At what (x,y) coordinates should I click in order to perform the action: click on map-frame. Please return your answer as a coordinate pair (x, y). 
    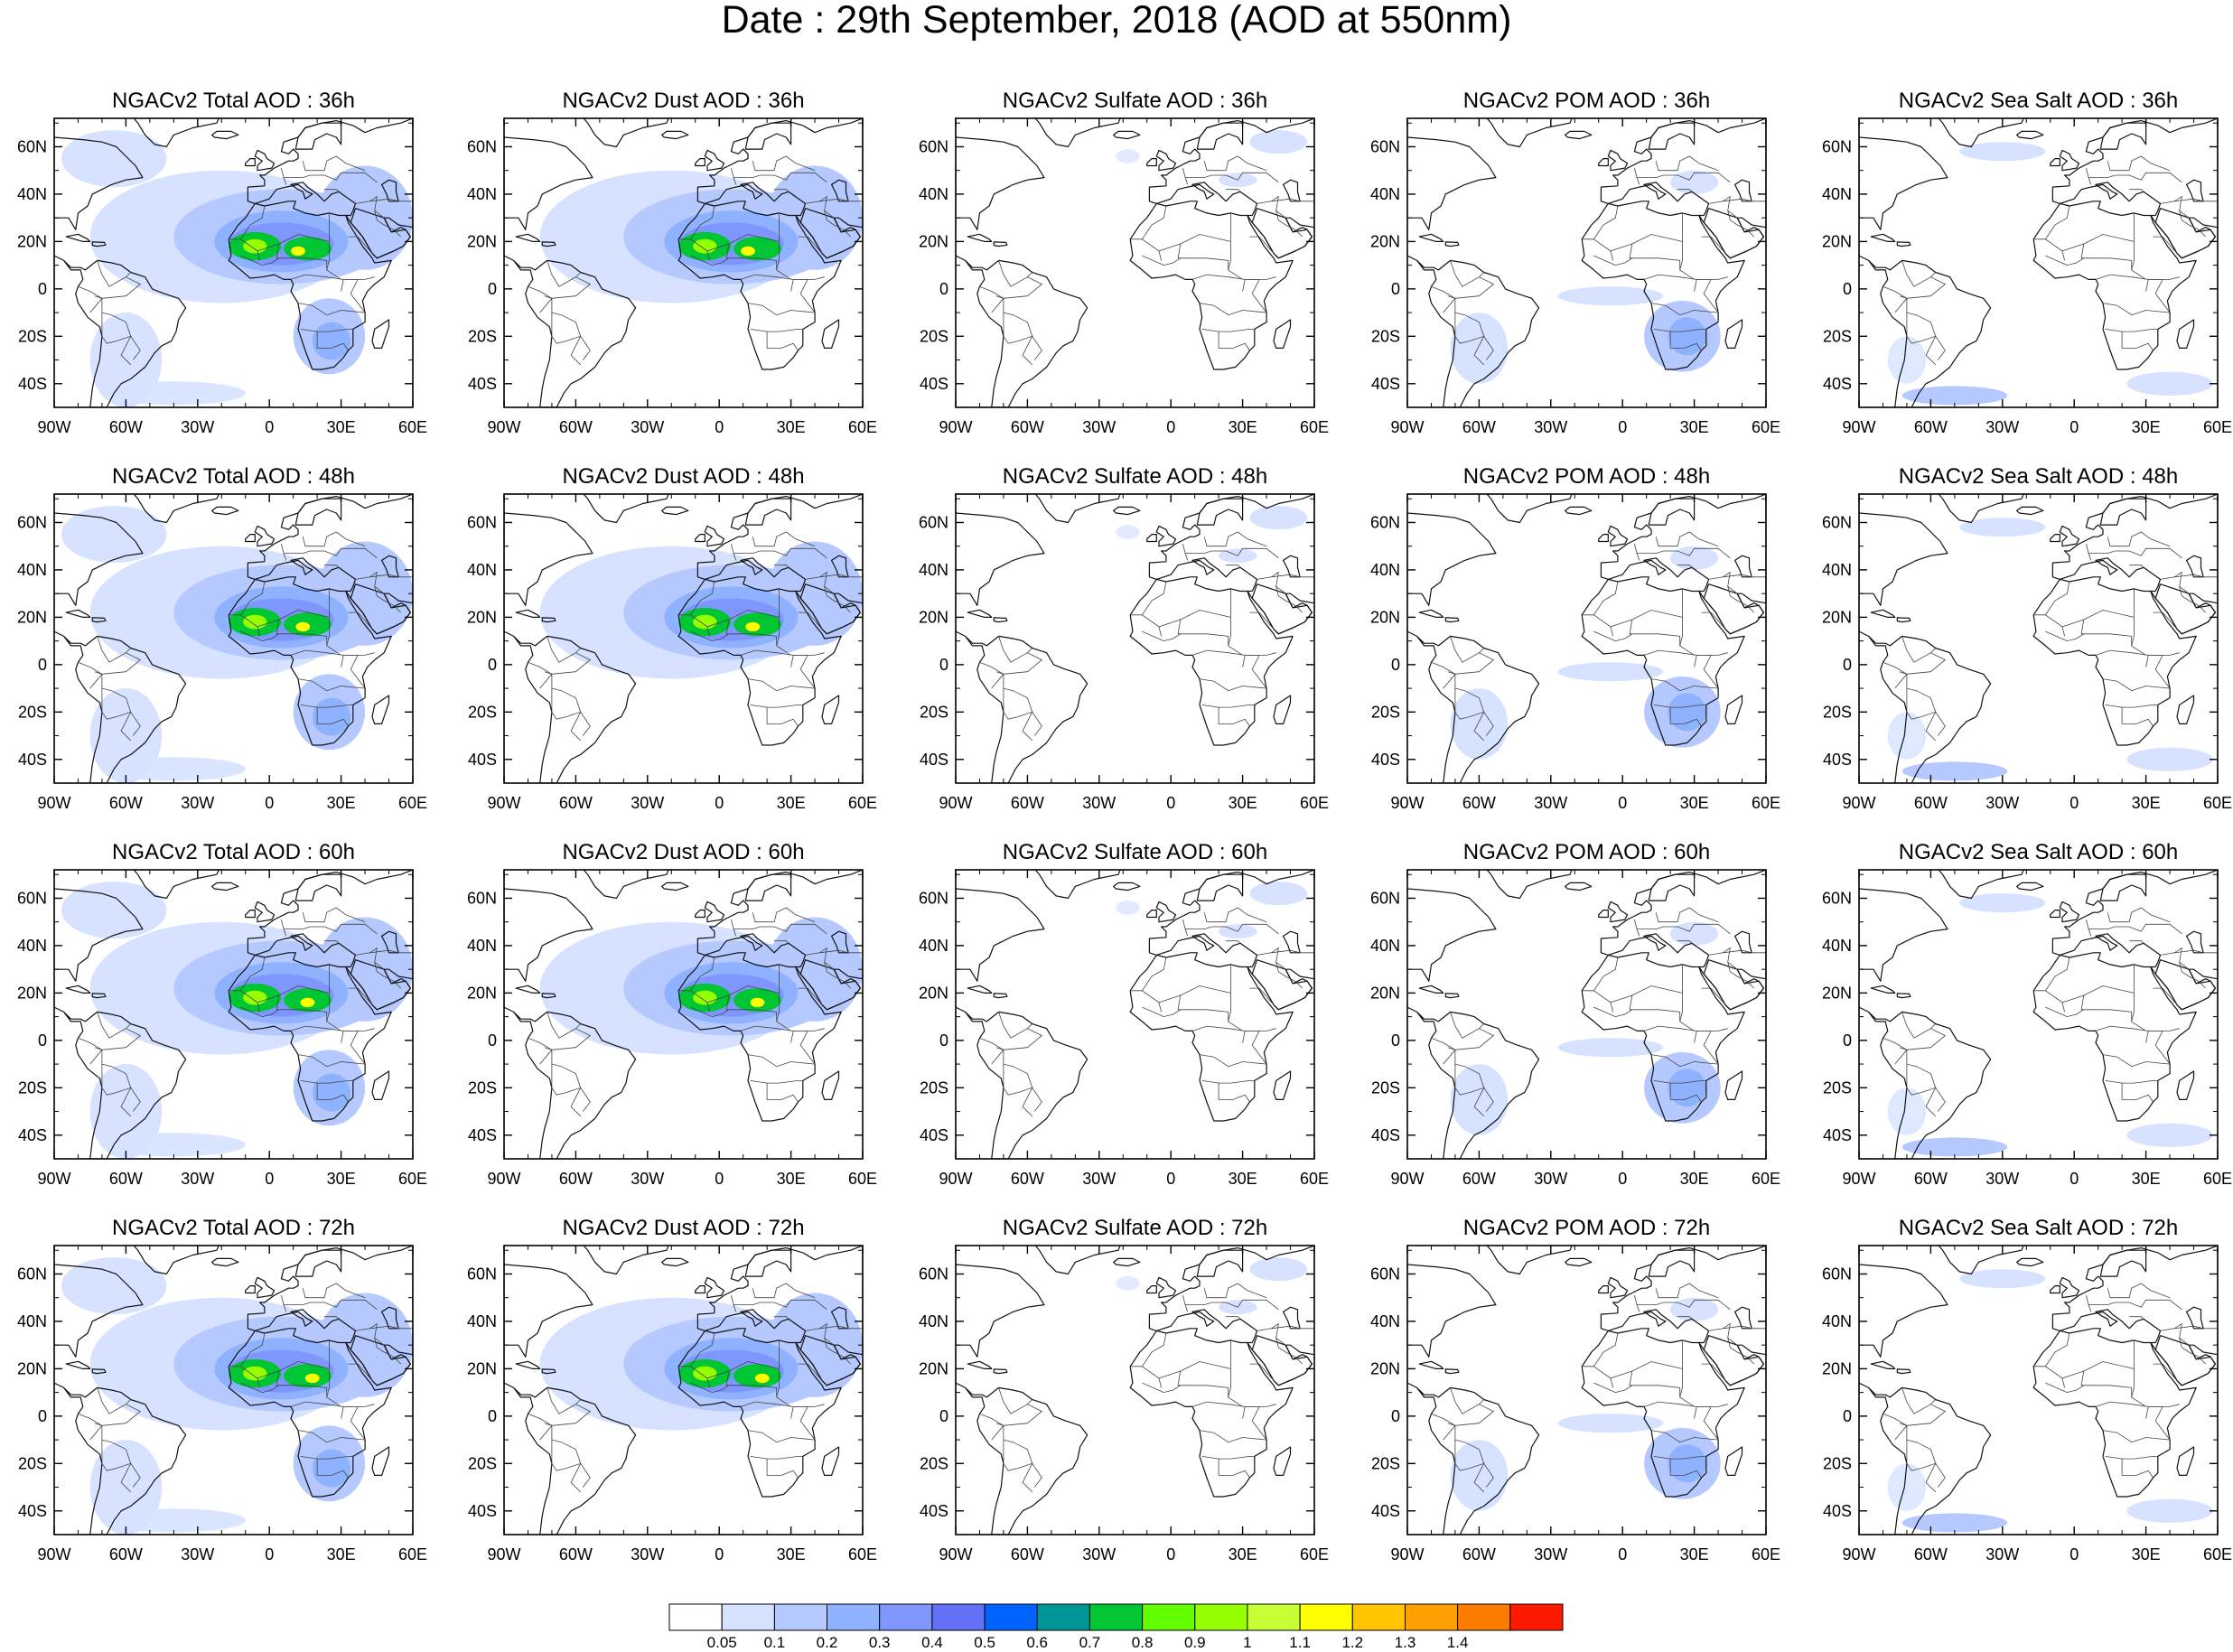
    Looking at the image, I should click on (683, 1015).